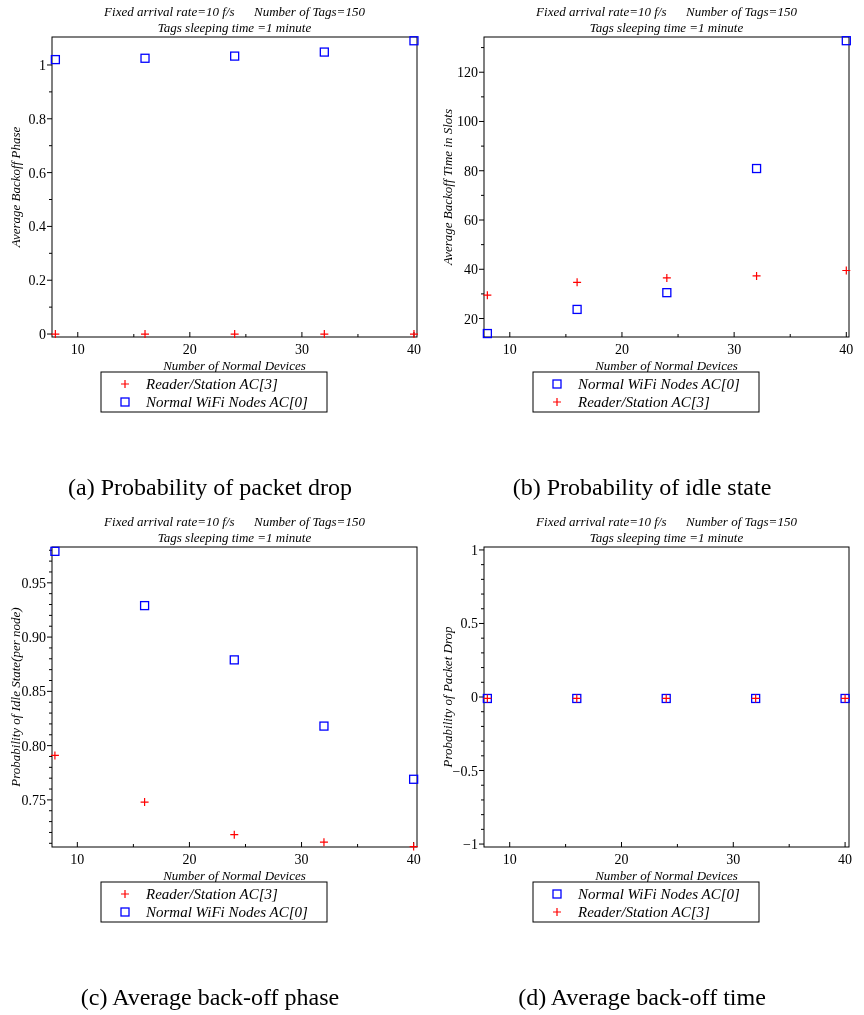 Image resolution: width=864 pixels, height=1015 pixels. Describe the element at coordinates (470, 845) in the screenshot. I see `y-tick-label: −1` at that location.